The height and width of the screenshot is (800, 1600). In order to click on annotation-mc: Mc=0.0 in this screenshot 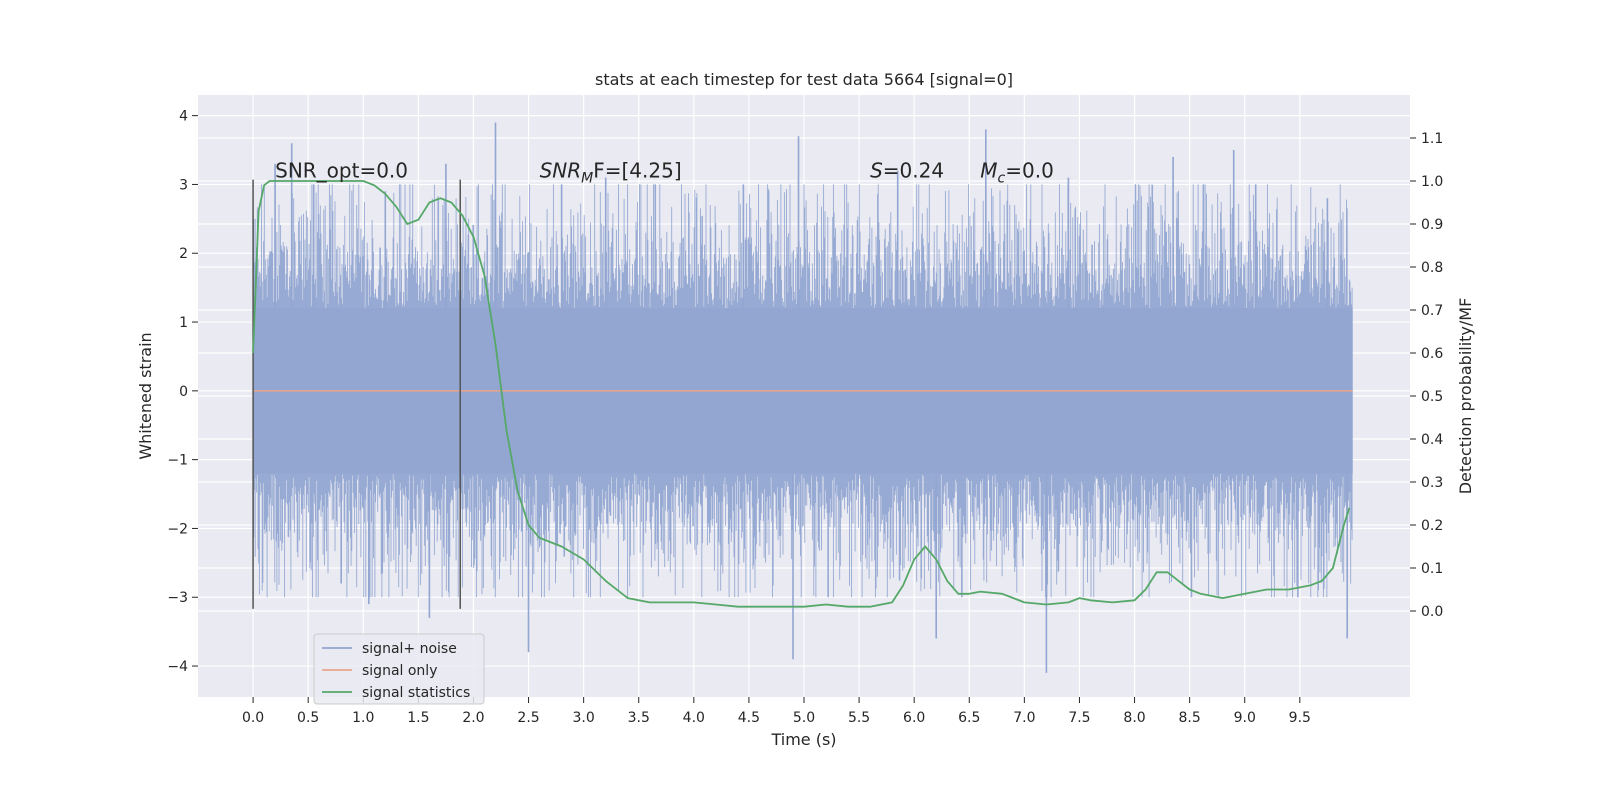, I will do `click(1017, 173)`.